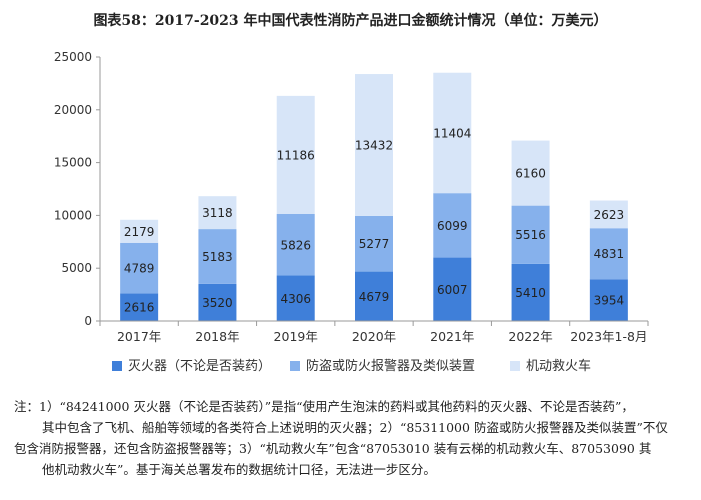  I want to click on data-label: 5183, so click(217, 257).